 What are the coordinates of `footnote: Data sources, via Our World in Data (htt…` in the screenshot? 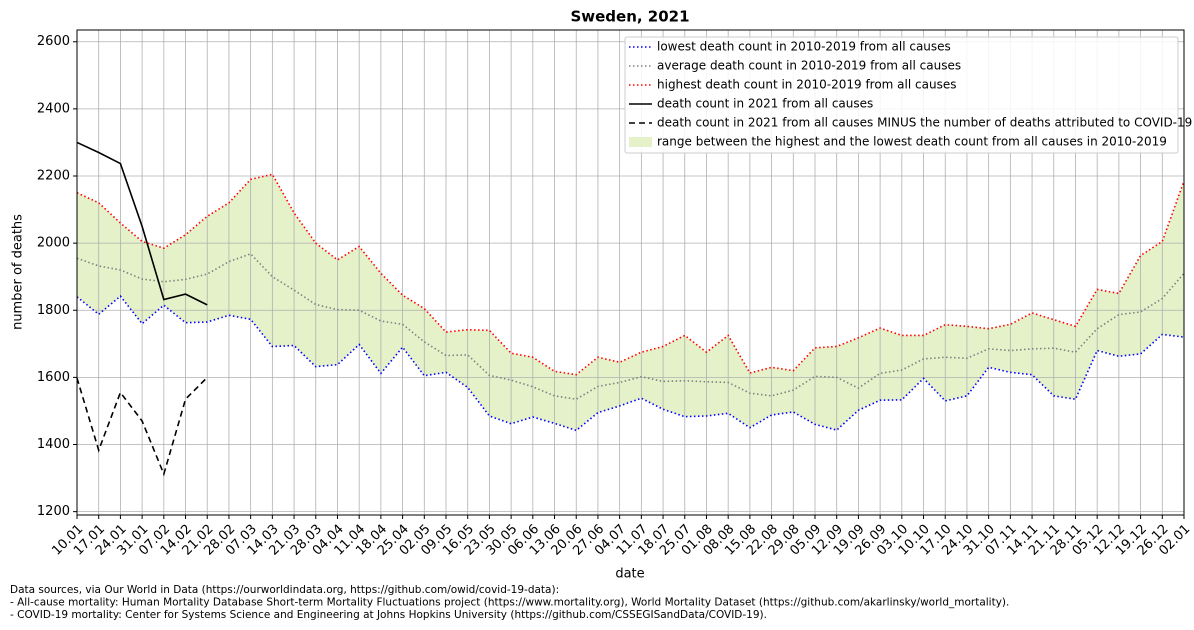 It's located at (284, 590).